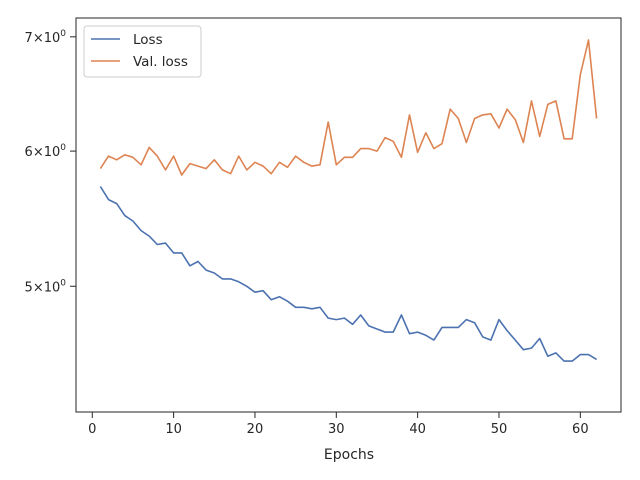 Image resolution: width=640 pixels, height=480 pixels. I want to click on legend-label-val-loss: Val. loss, so click(160, 62).